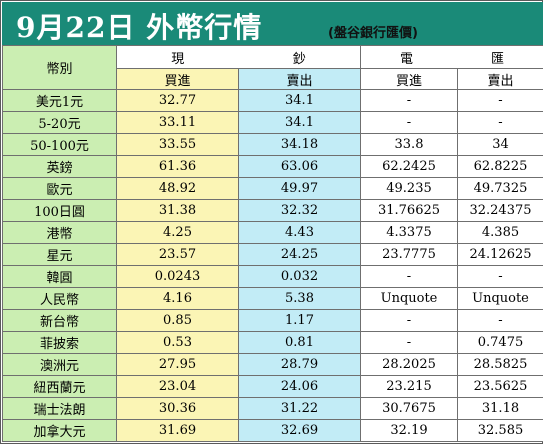 The width and height of the screenshot is (543, 444). Describe the element at coordinates (177, 232) in the screenshot. I see `cash-buy-cell: 4.25` at that location.